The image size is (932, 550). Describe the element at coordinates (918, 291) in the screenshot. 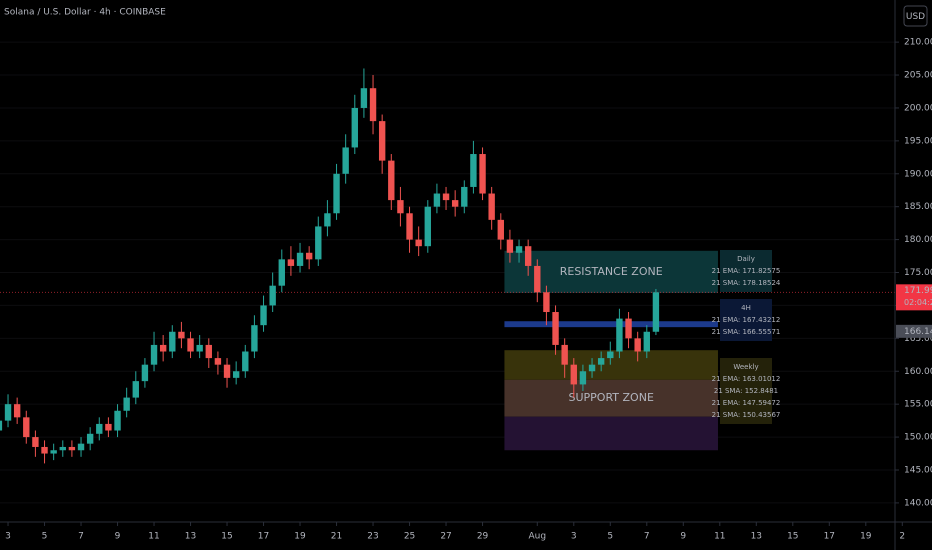

I see `last-price-label: 171.99` at that location.